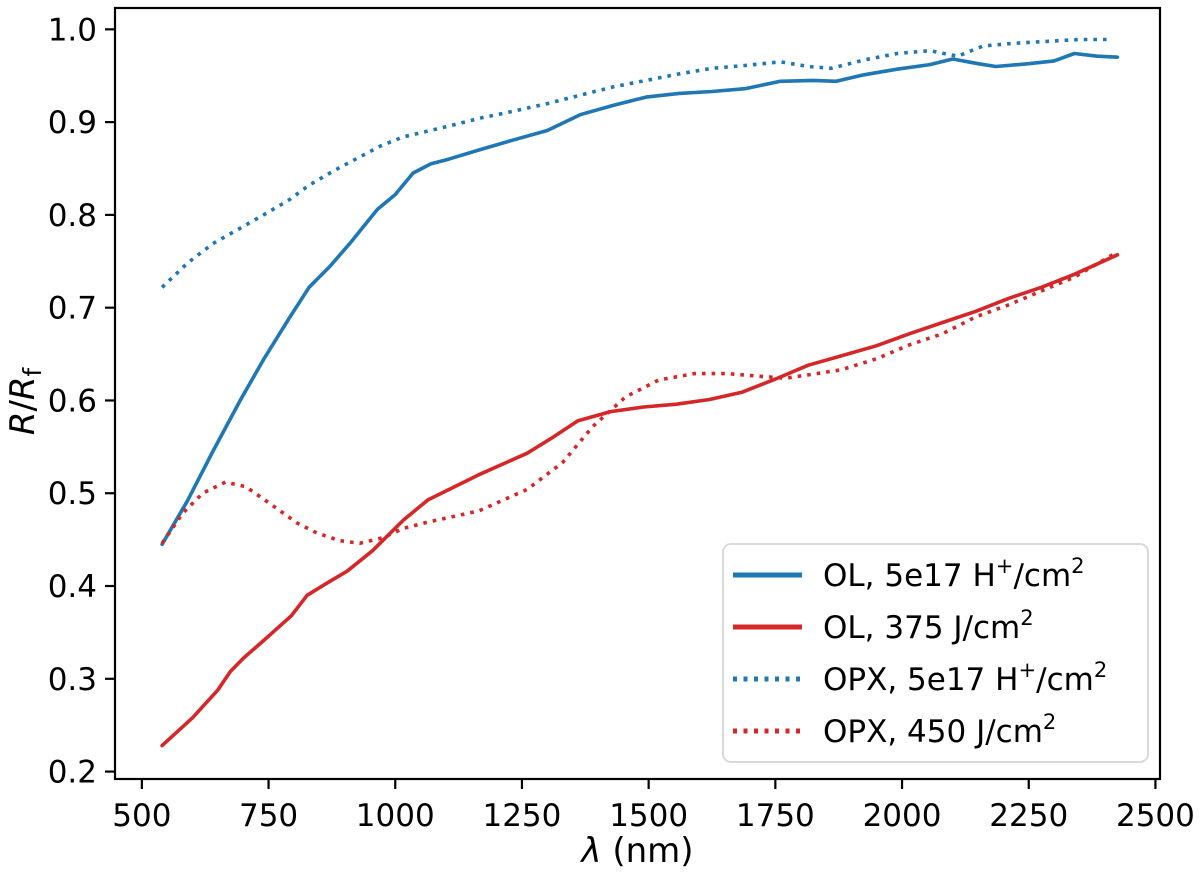 This screenshot has height=877, width=1200. I want to click on legend-label-opx-450: OPX, 450 J/cm2, so click(939, 729).